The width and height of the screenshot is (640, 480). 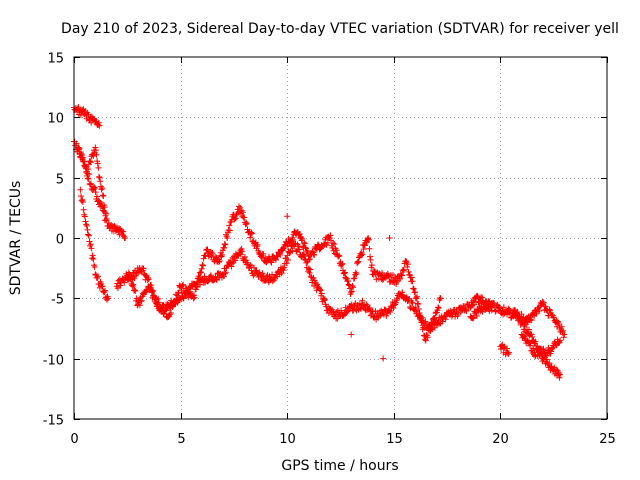 What do you see at coordinates (607, 439) in the screenshot?
I see `x-tick-label: 25` at bounding box center [607, 439].